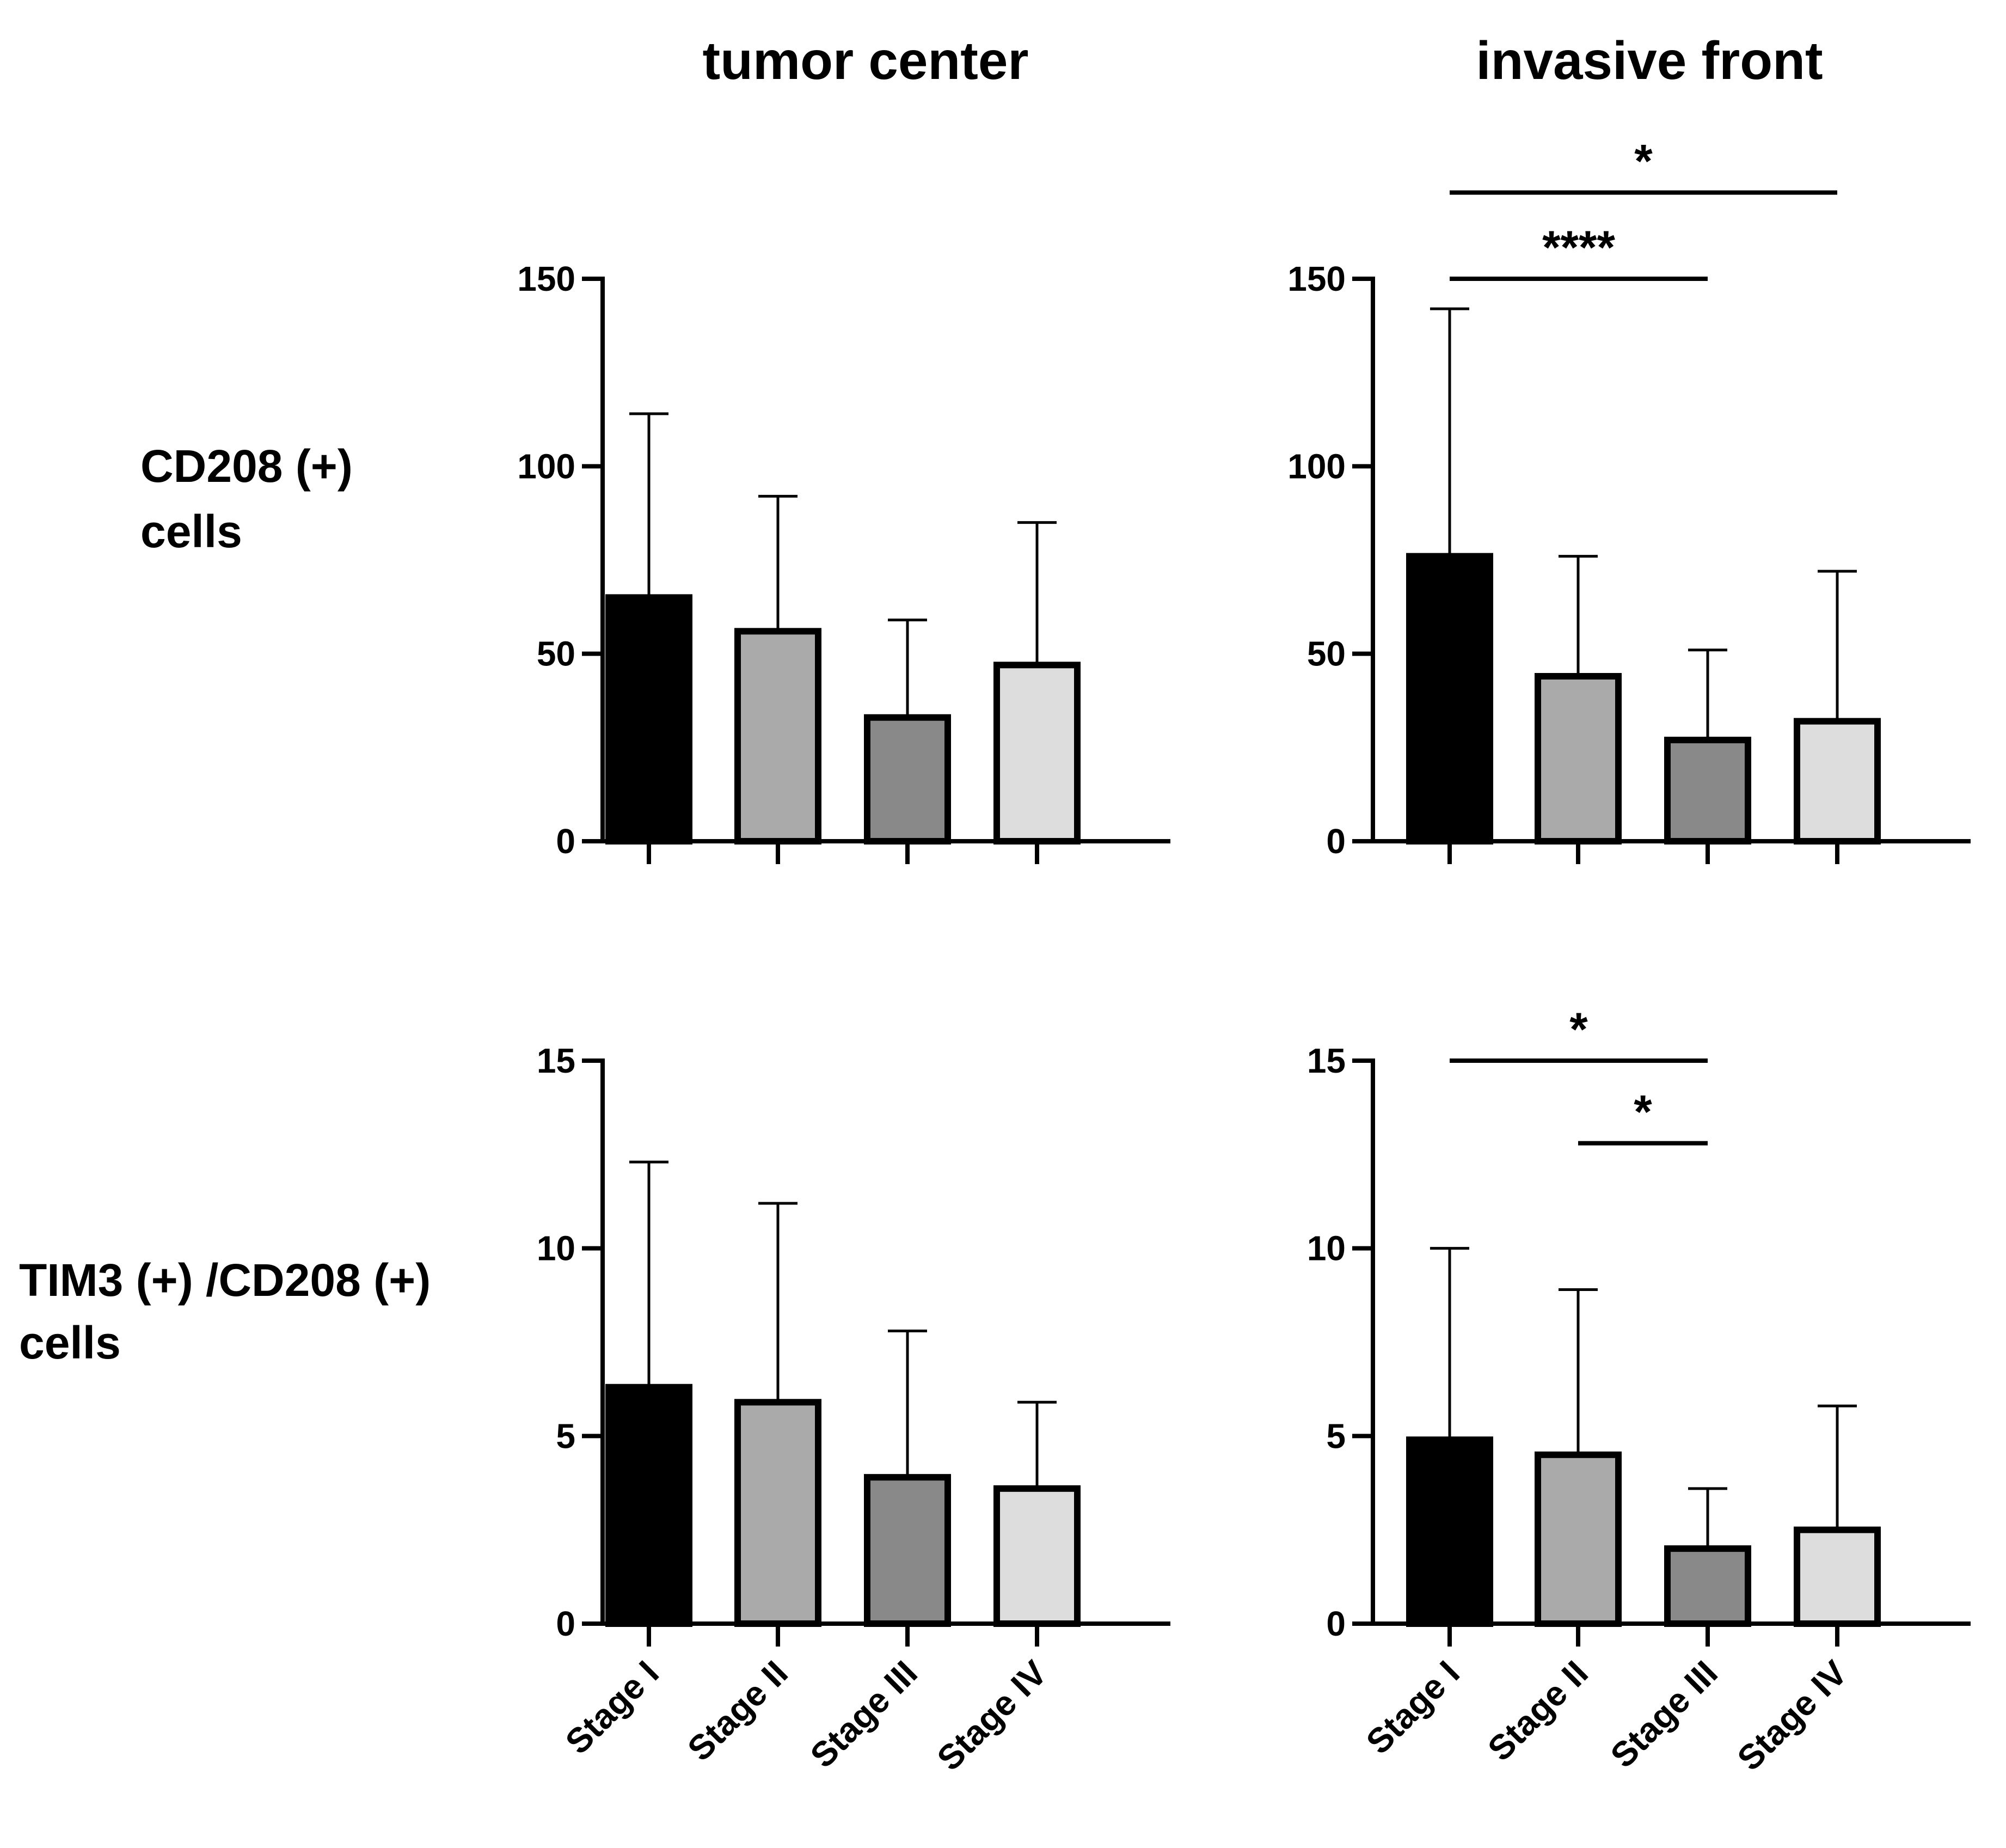 This screenshot has width=2006, height=1848. I want to click on chart-tim3-invasive-front: 0 5 10 15 Stage I Stage II Stage III Stage IV * *, so click(1639, 1390).